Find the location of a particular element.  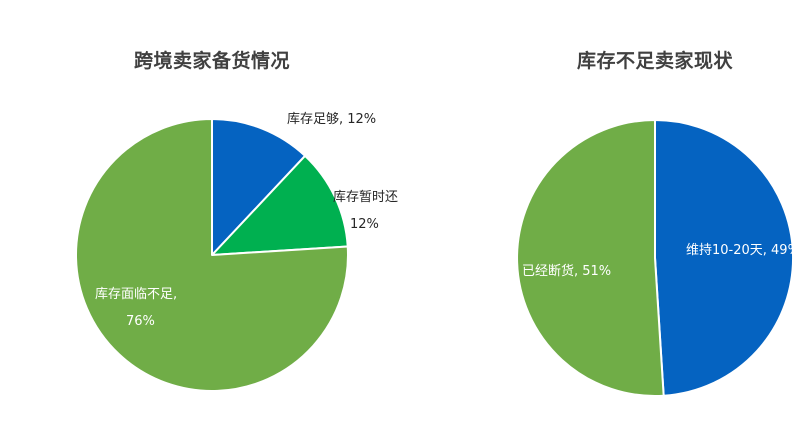

data-label-0-1-line0: 库存暂时还 is located at coordinates (365, 197).